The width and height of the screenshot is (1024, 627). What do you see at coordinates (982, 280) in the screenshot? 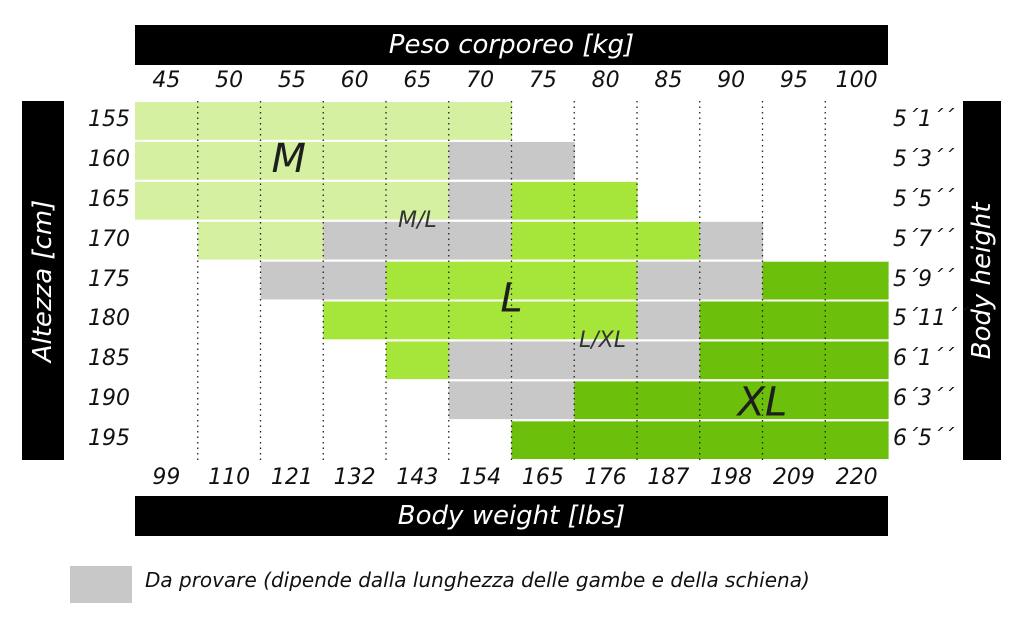
I see `height-ft-title-bar: Body height` at bounding box center [982, 280].